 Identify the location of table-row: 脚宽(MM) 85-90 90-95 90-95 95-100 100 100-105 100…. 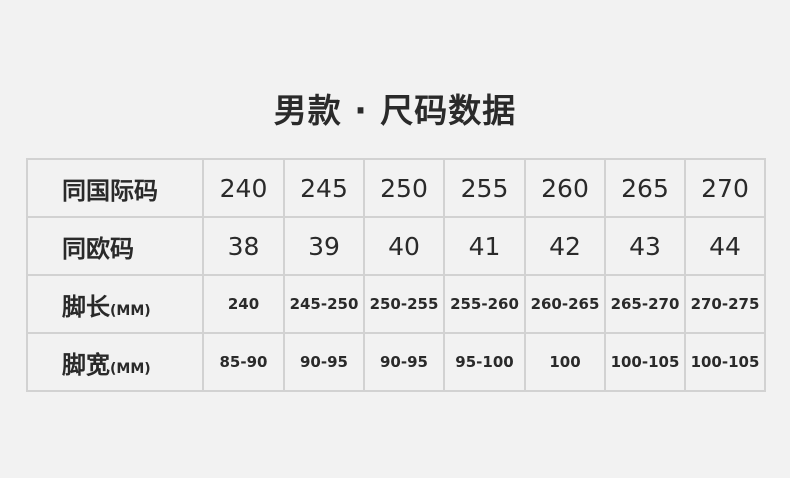
(396, 362).